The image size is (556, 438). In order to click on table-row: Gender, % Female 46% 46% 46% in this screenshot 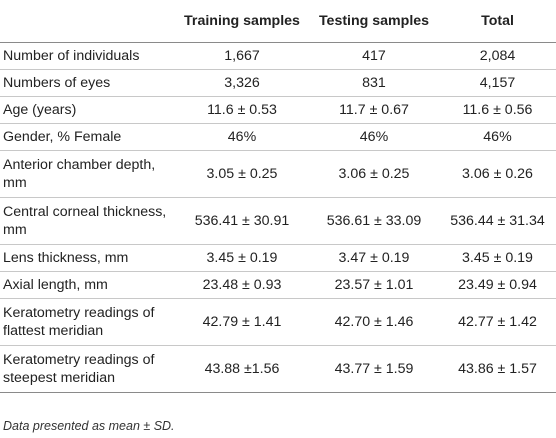, I will do `click(278, 137)`.